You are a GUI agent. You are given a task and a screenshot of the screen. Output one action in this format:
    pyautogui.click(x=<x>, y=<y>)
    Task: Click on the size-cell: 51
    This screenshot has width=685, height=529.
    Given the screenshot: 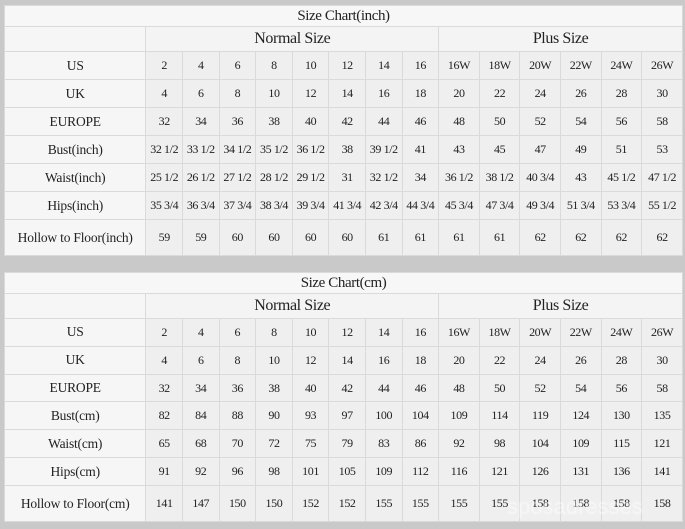 What is the action you would take?
    pyautogui.click(x=621, y=149)
    